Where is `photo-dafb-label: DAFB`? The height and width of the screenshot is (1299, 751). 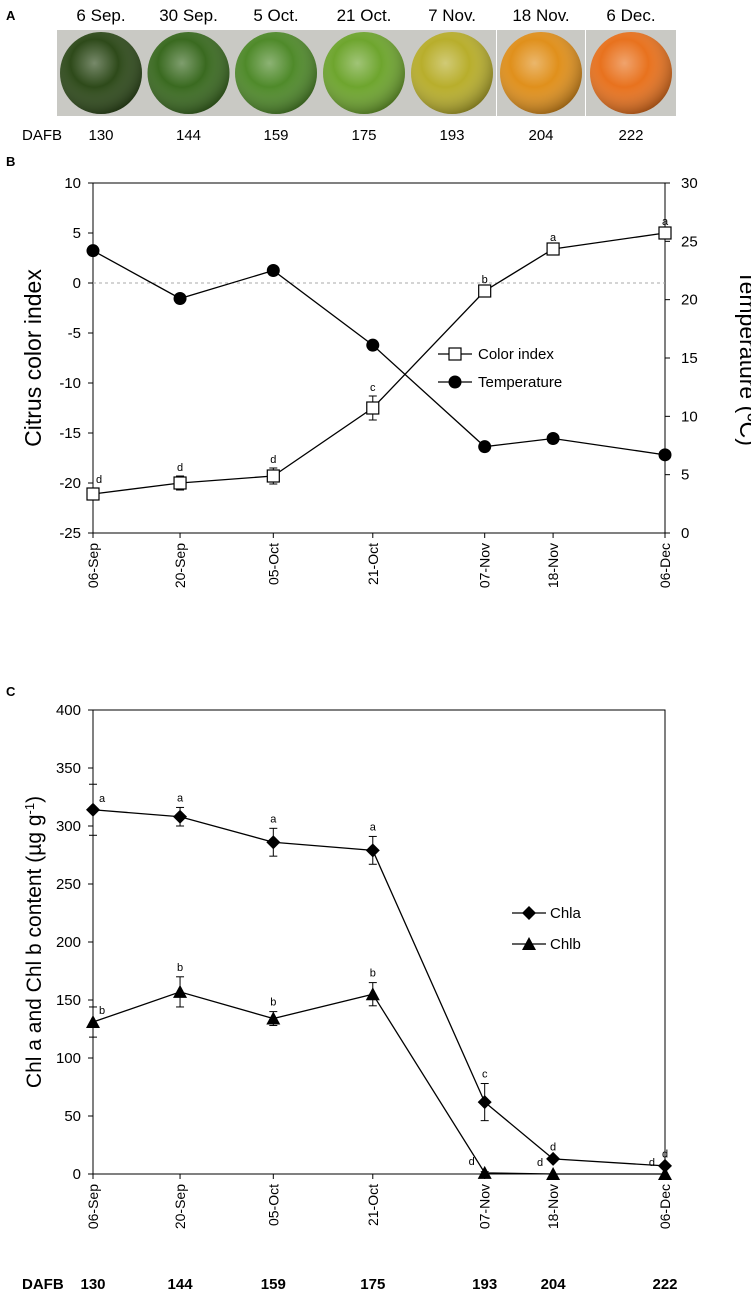 photo-dafb-label: DAFB is located at coordinates (42, 135).